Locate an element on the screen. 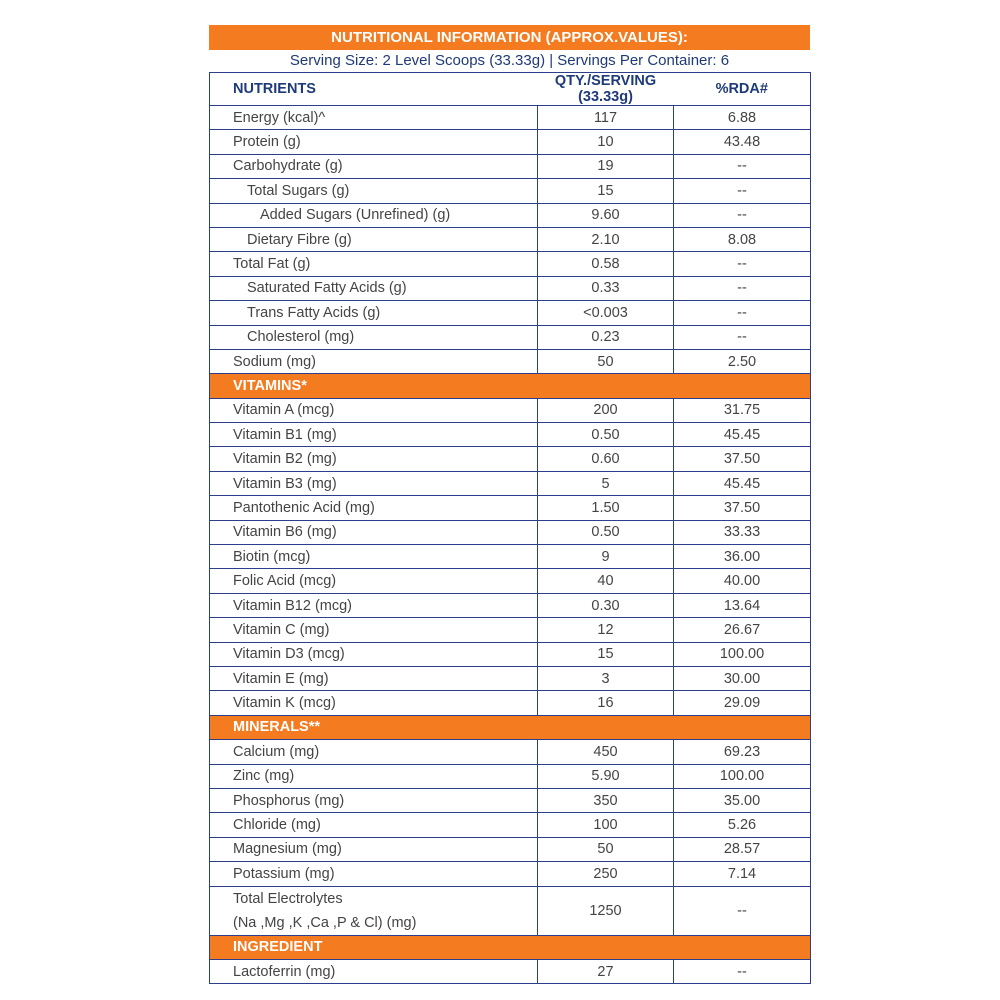 This screenshot has width=1000, height=1000. section-header: INGREDIENT is located at coordinates (510, 947).